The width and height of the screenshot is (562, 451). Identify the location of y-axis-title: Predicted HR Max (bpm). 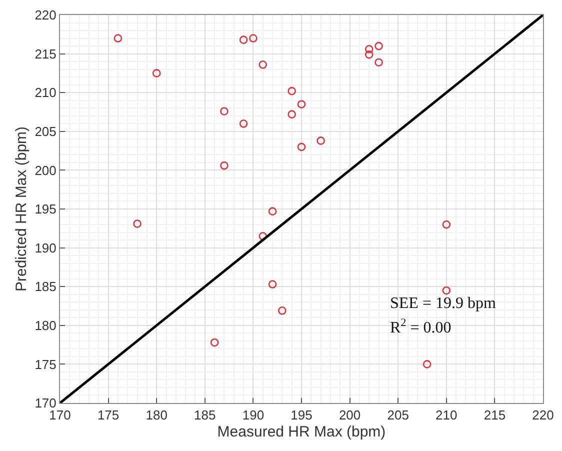
(21, 209).